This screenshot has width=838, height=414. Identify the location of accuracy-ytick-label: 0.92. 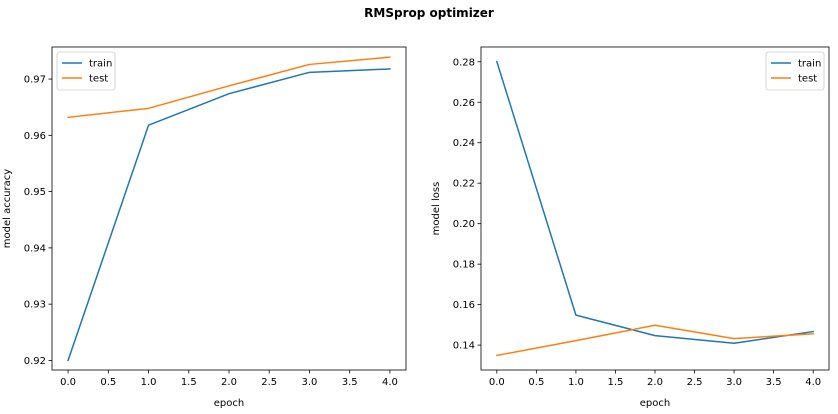
(35, 361).